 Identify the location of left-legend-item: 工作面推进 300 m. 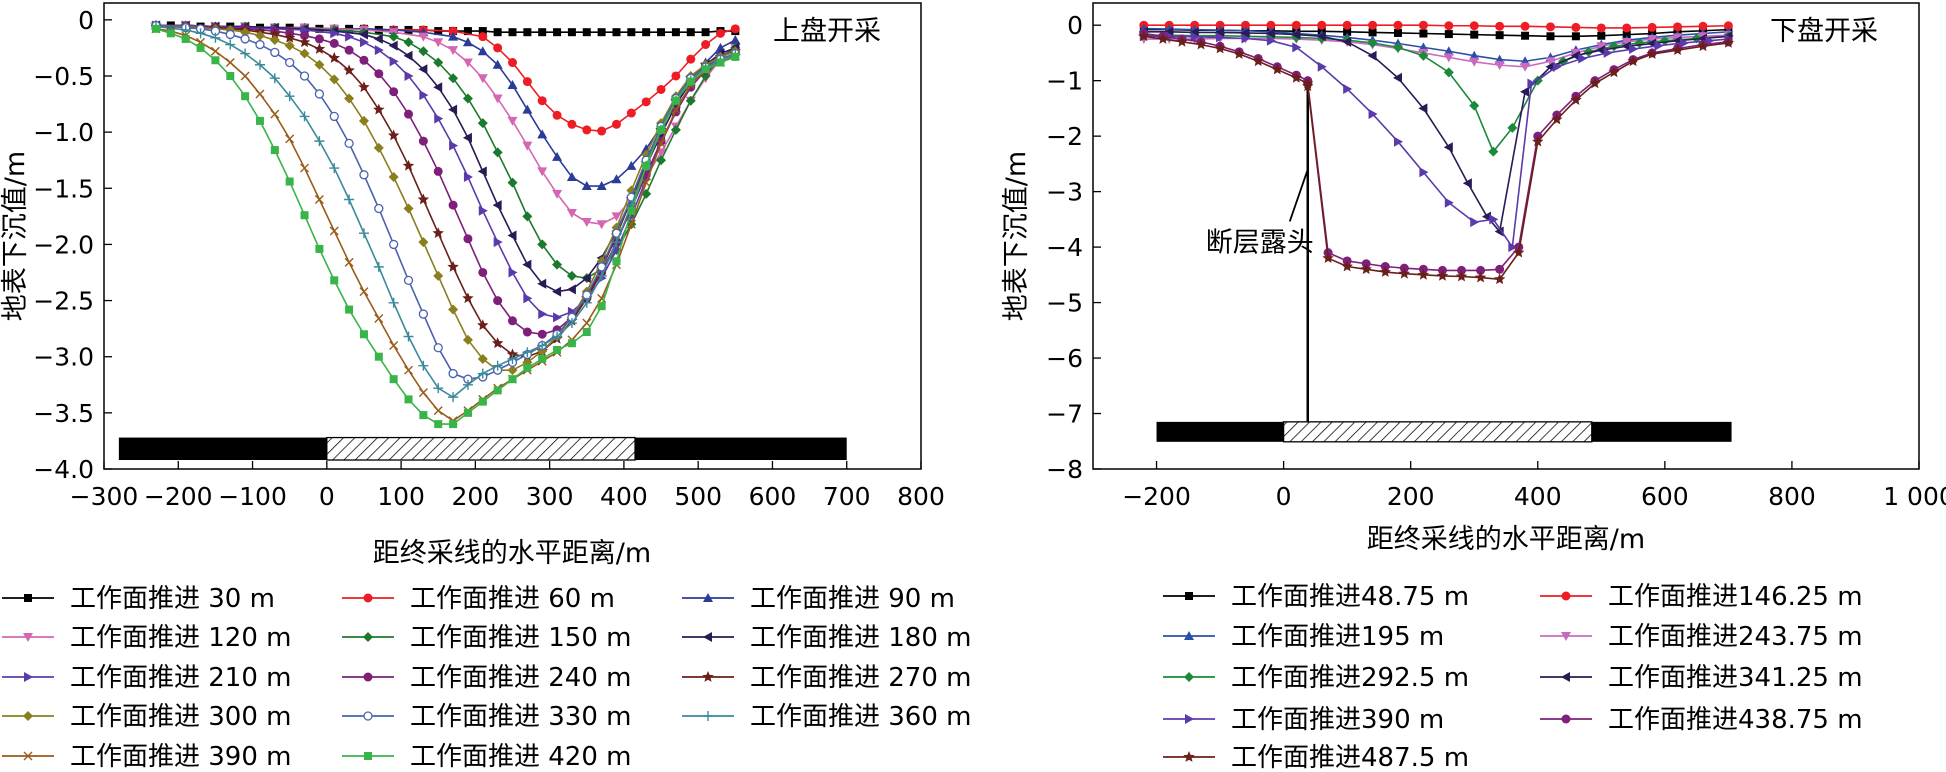
(146, 717).